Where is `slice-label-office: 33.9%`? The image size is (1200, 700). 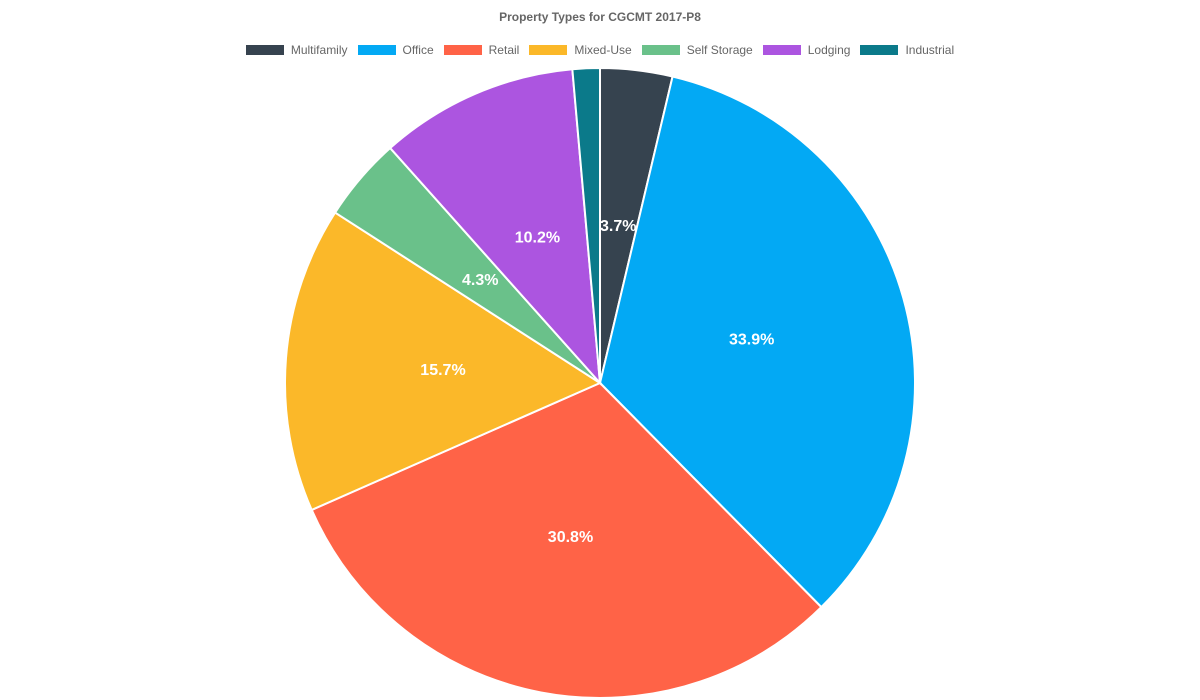
slice-label-office: 33.9% is located at coordinates (751, 340).